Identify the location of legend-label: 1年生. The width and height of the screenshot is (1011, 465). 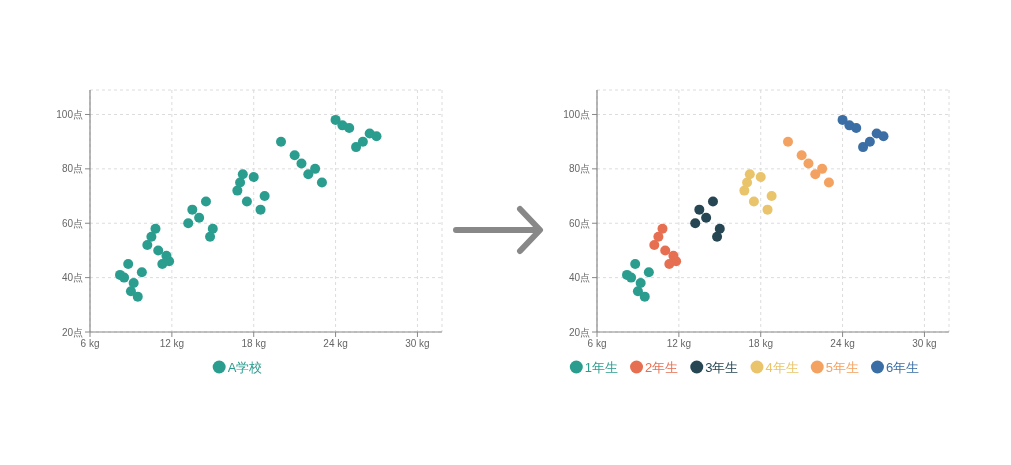
(601, 367).